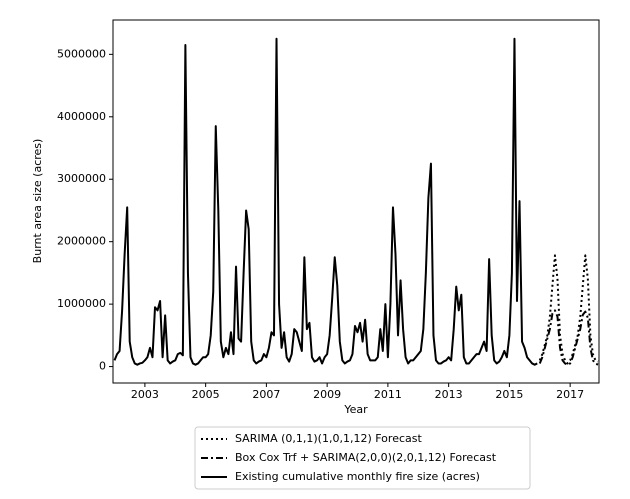 Image resolution: width=630 pixels, height=499 pixels. Describe the element at coordinates (37, 201) in the screenshot. I see `y-axis-label: Burnt area size (acres)` at that location.